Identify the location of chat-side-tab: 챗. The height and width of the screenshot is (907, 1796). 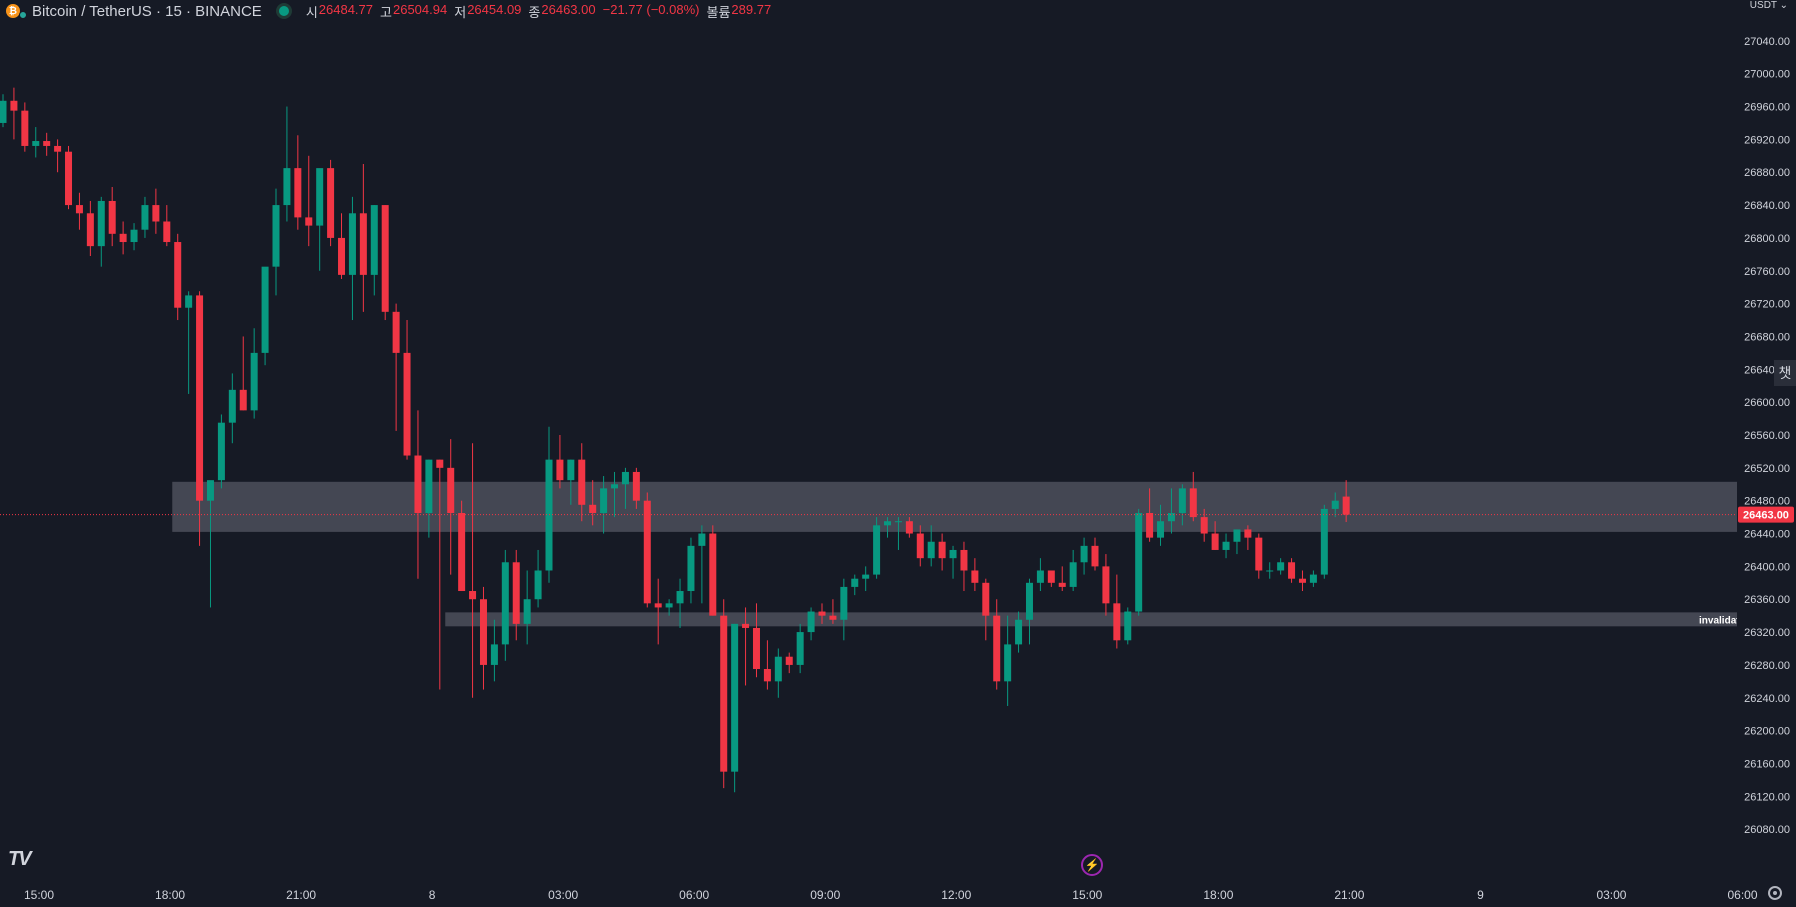
(1785, 373).